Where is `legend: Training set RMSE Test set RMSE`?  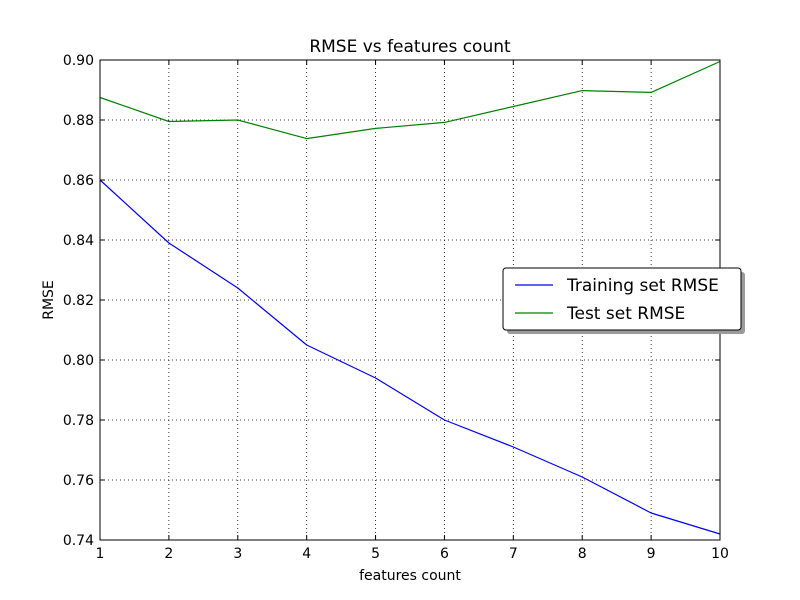 legend: Training set RMSE Test set RMSE is located at coordinates (623, 300).